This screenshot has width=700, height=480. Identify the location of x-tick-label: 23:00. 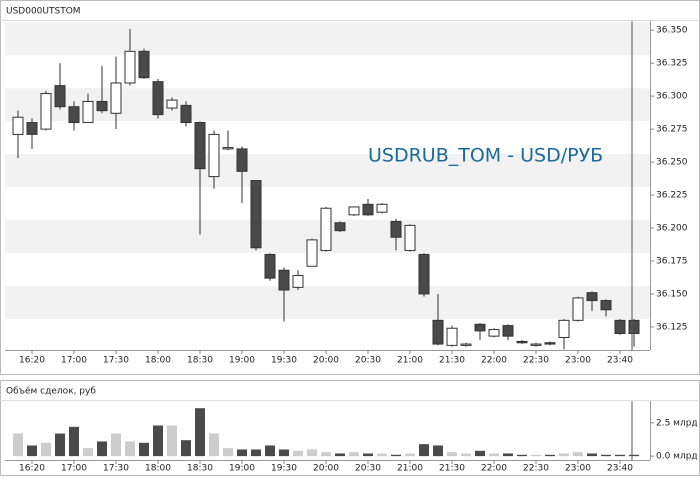
(578, 469).